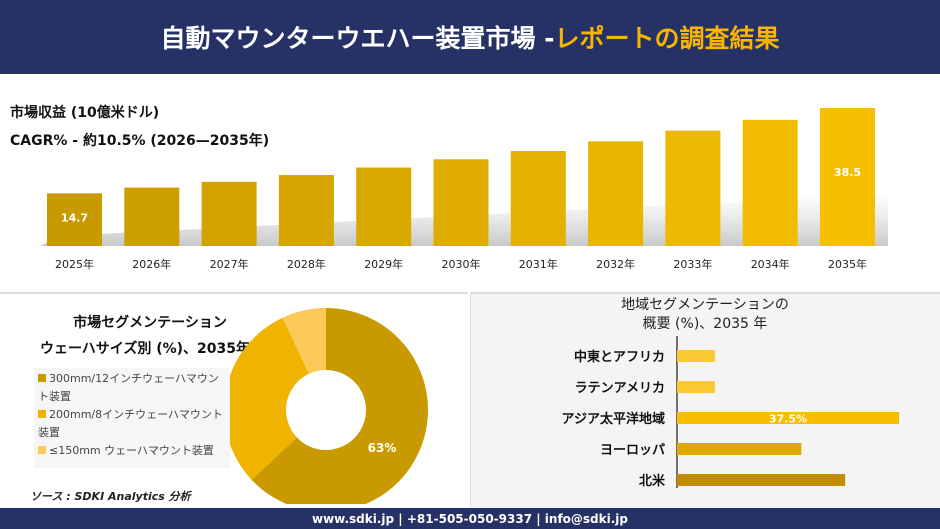 This screenshot has width=940, height=529. What do you see at coordinates (847, 264) in the screenshot?
I see `x-tick-label: 2035年` at bounding box center [847, 264].